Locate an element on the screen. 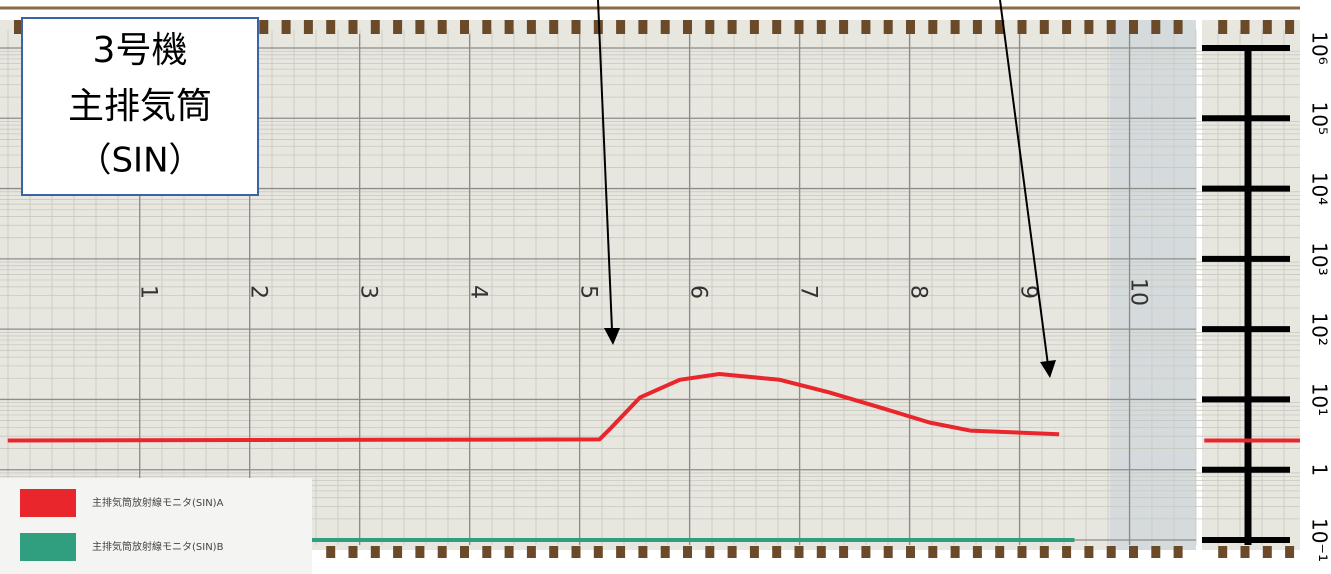 The image size is (1331, 574). y-tick-label: 10² is located at coordinates (1319, 328).